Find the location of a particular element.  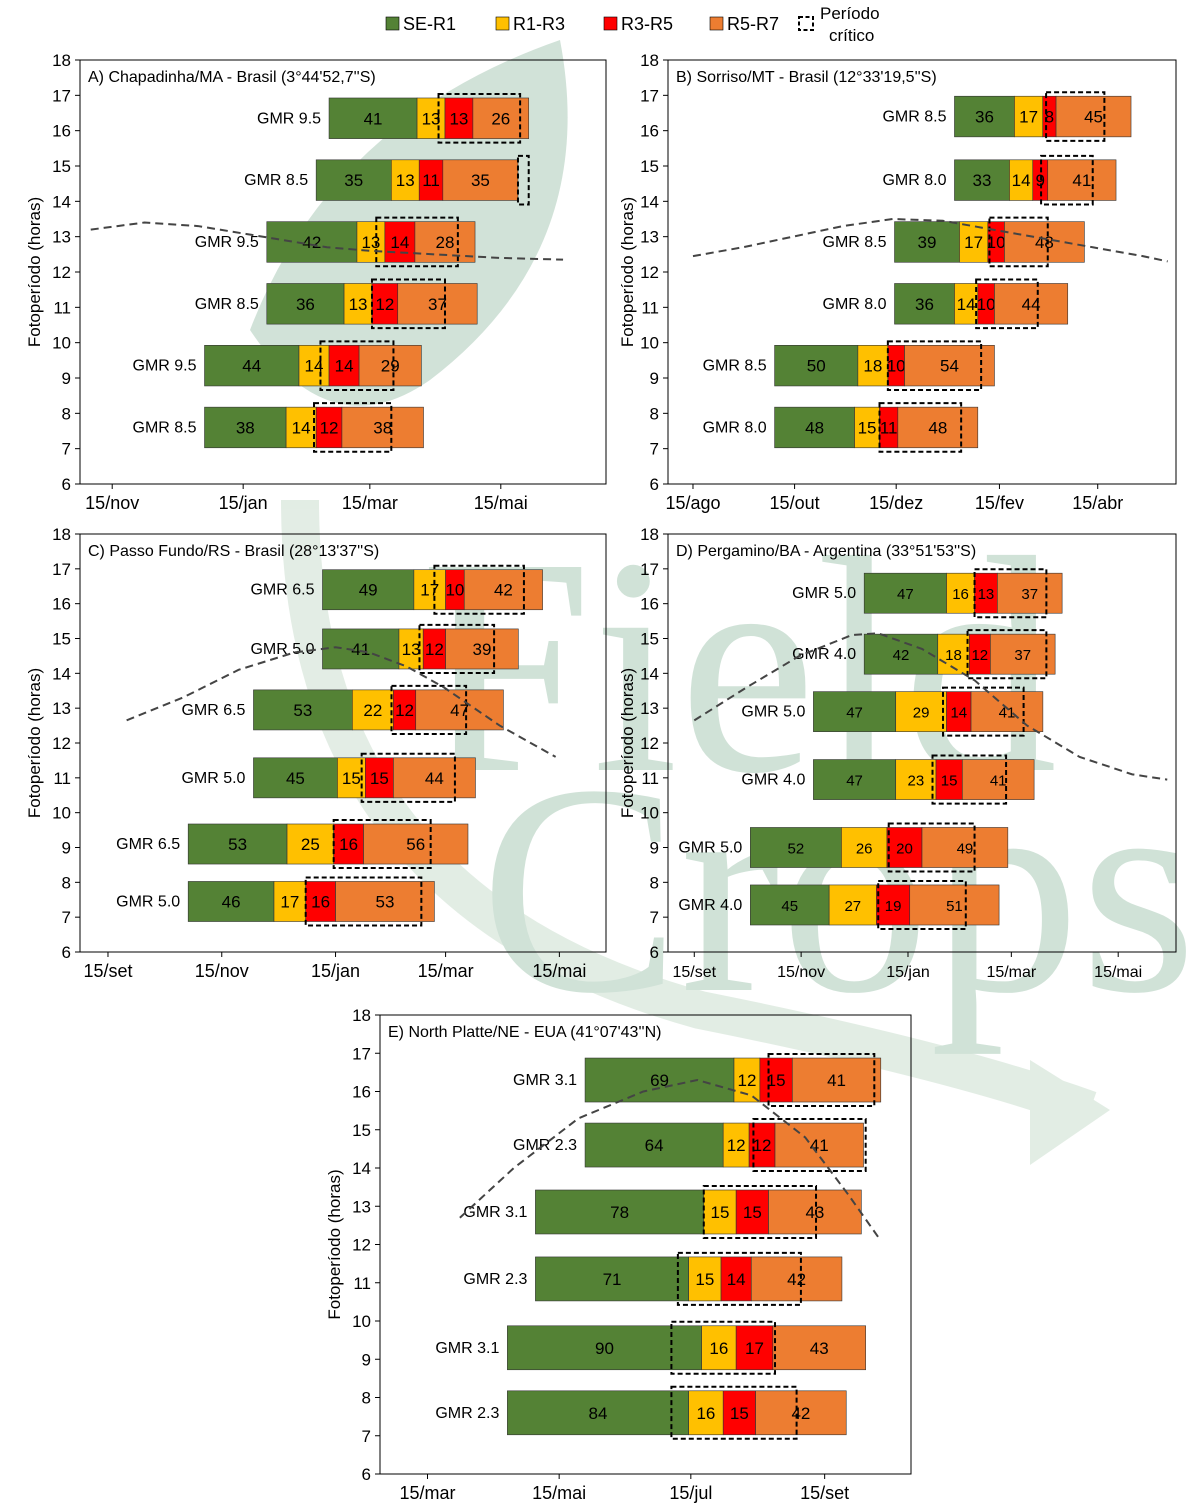

bar-value-label: 10 is located at coordinates (896, 366).